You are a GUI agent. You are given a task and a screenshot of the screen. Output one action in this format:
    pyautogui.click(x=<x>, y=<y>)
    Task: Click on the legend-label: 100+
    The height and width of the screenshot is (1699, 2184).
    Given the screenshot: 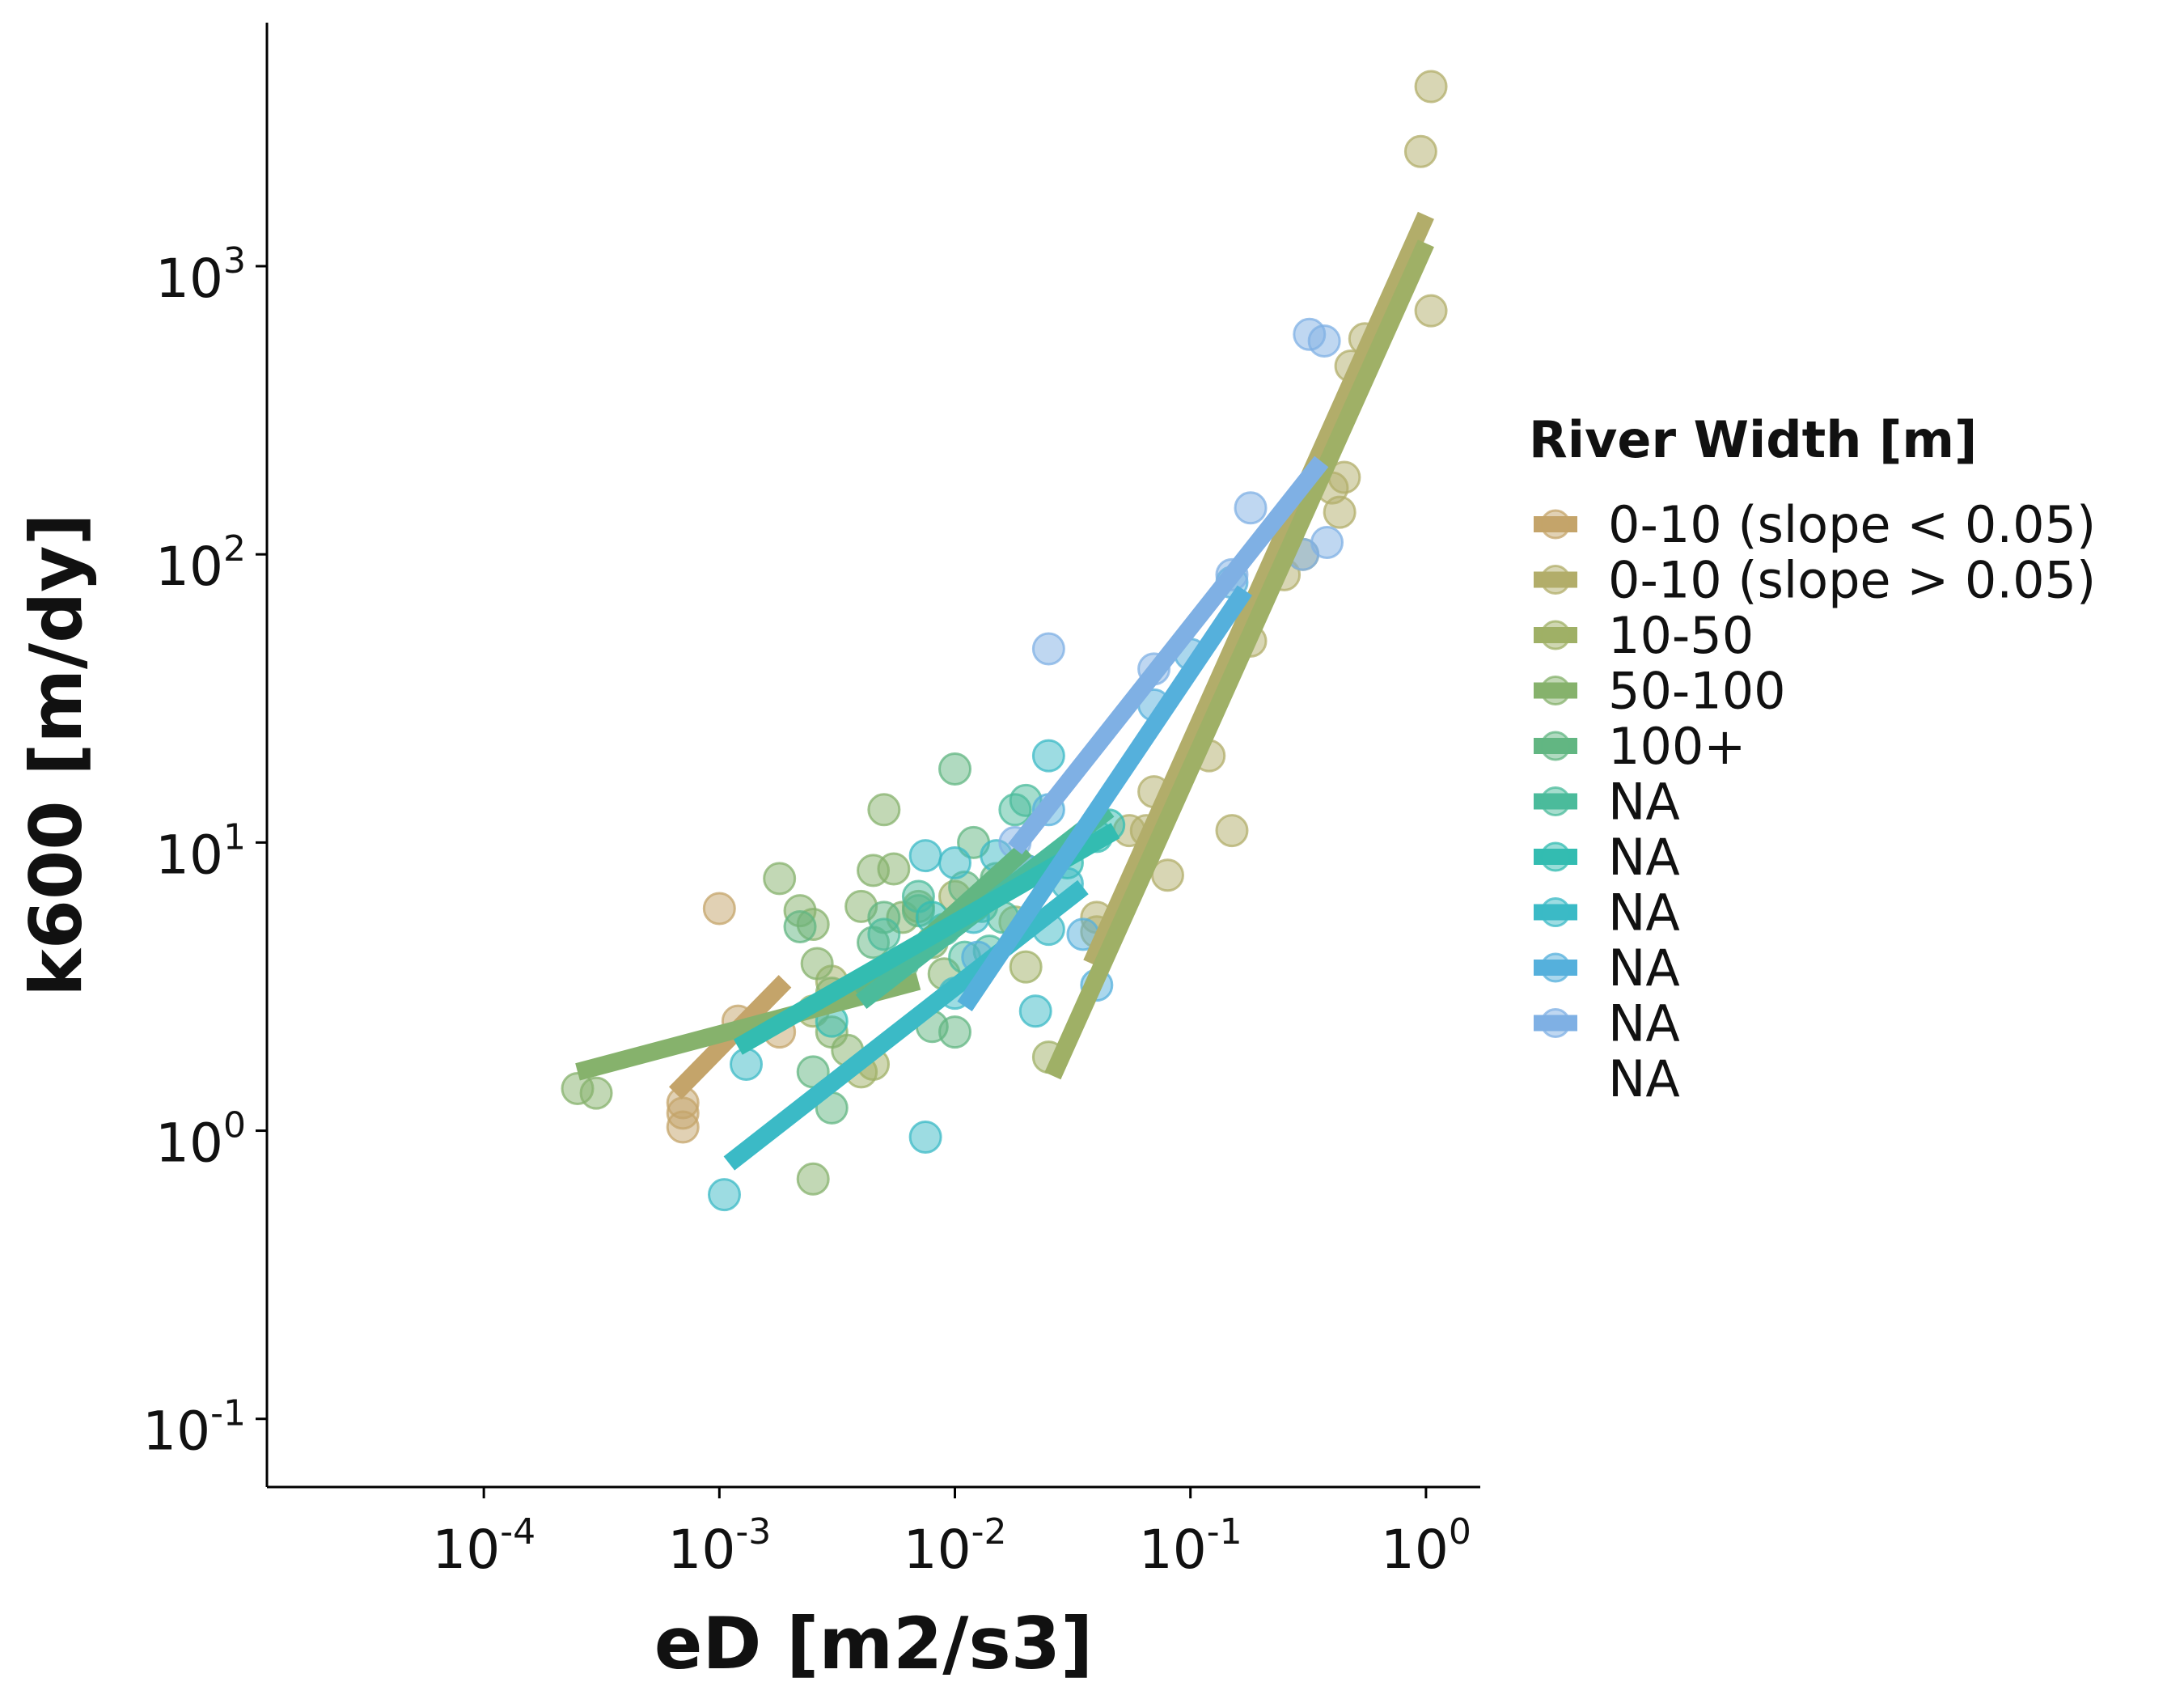 What is the action you would take?
    pyautogui.click(x=1677, y=746)
    